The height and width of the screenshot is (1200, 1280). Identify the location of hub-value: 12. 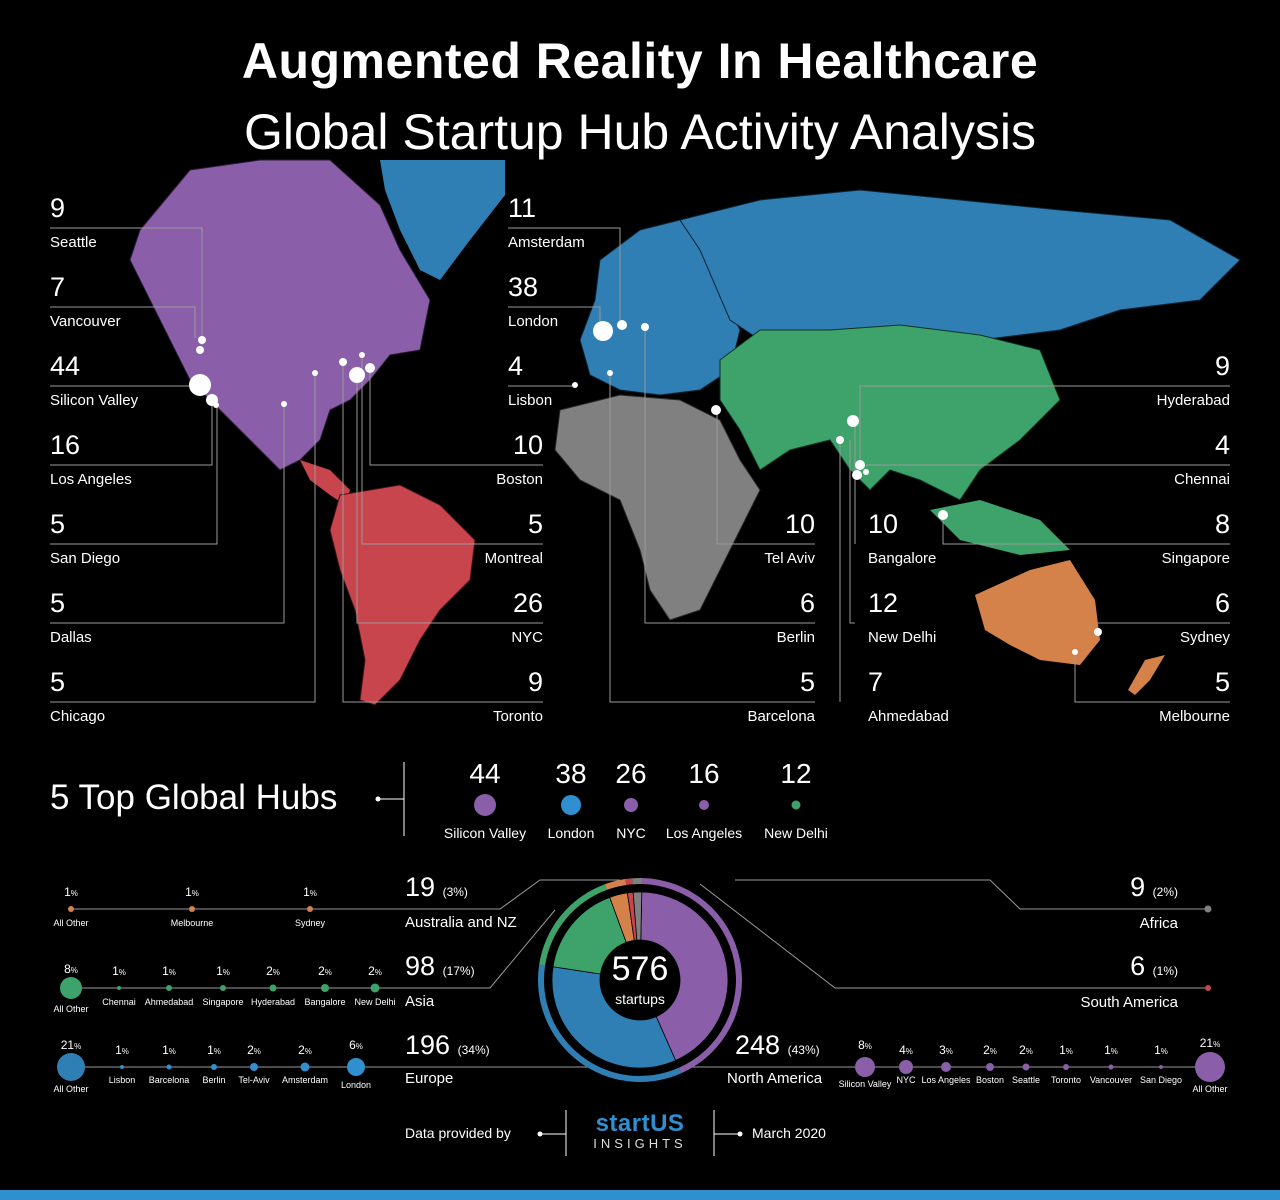
(883, 603).